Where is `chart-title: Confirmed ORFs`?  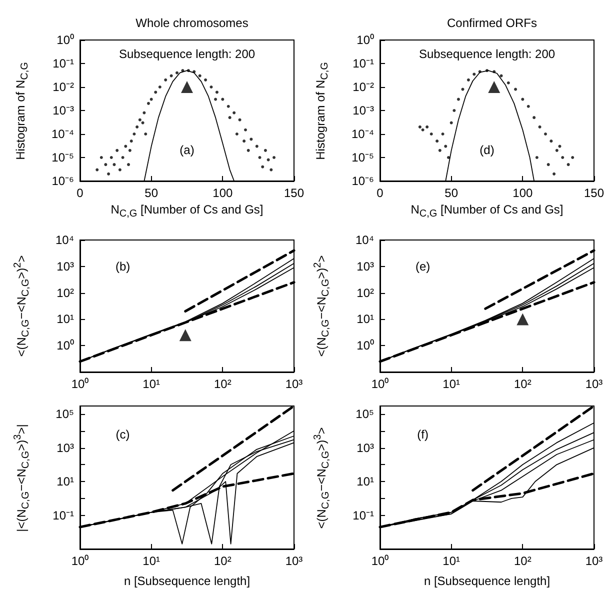
chart-title: Confirmed ORFs is located at coordinates (492, 23).